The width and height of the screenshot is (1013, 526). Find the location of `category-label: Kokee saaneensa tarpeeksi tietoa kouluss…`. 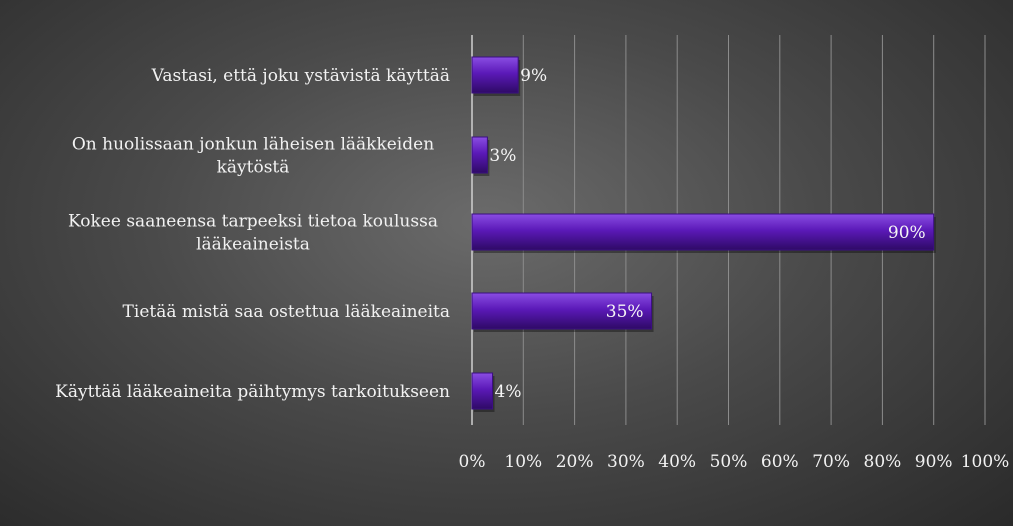

category-label: Kokee saaneensa tarpeeksi tietoa kouluss… is located at coordinates (253, 233).